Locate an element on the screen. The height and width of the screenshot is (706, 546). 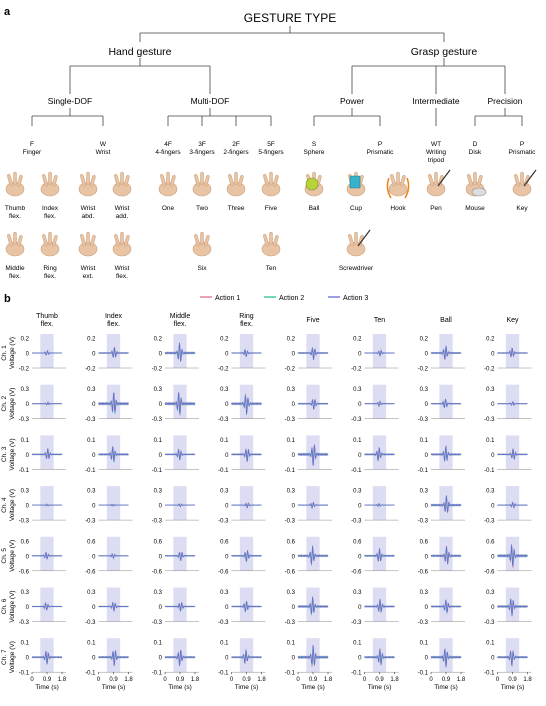
y-axis-label: Voltage (V) is located at coordinates (12, 353).